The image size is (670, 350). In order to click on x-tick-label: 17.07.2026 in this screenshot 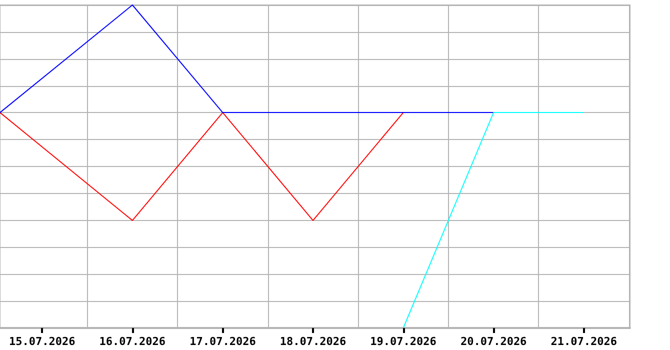, I will do `click(223, 341)`.